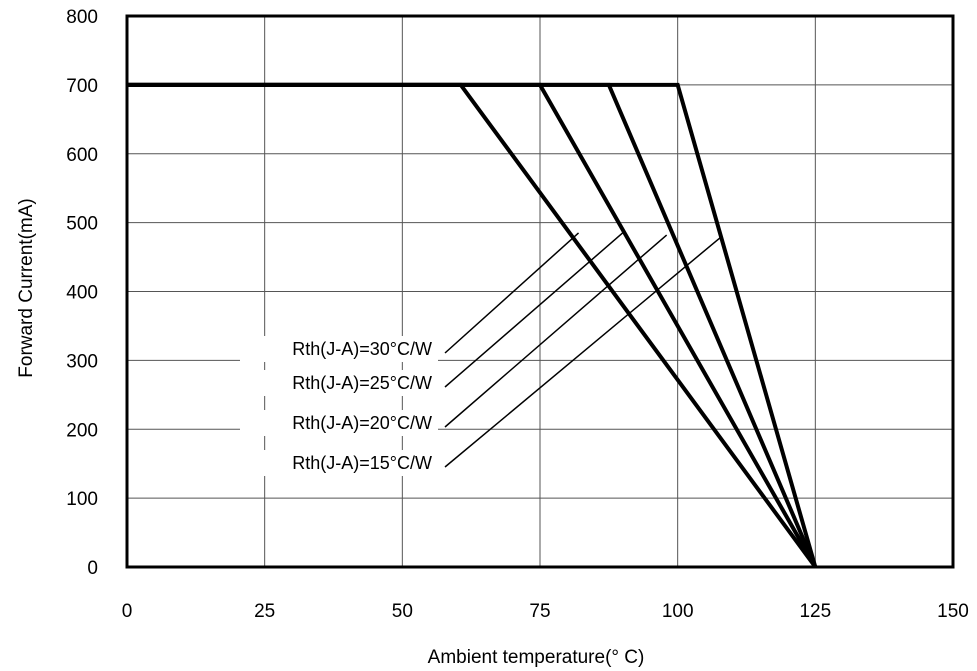  Describe the element at coordinates (362, 423) in the screenshot. I see `series-label-3: Rth(J-A)=20°C/W` at that location.